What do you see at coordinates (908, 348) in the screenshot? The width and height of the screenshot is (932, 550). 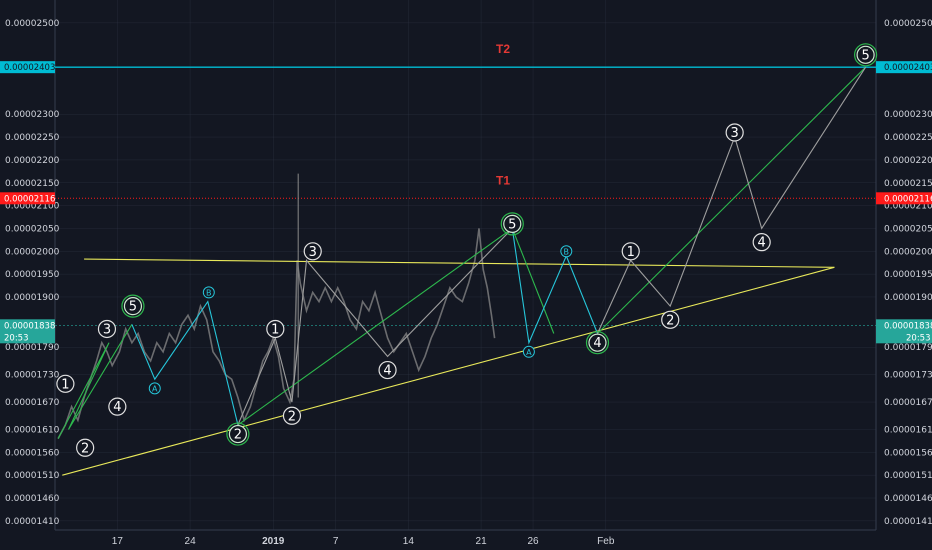 I see `y-tick-right-10: 0.00001790` at bounding box center [908, 348].